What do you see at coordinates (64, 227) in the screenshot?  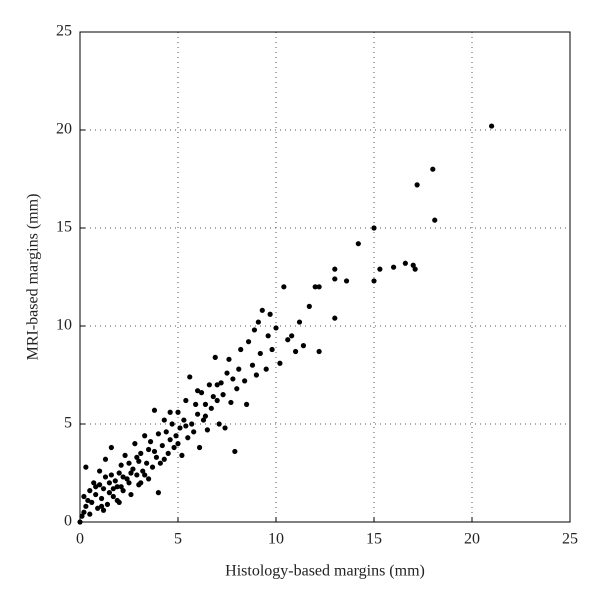 I see `y-tick-label: 15` at bounding box center [64, 227].